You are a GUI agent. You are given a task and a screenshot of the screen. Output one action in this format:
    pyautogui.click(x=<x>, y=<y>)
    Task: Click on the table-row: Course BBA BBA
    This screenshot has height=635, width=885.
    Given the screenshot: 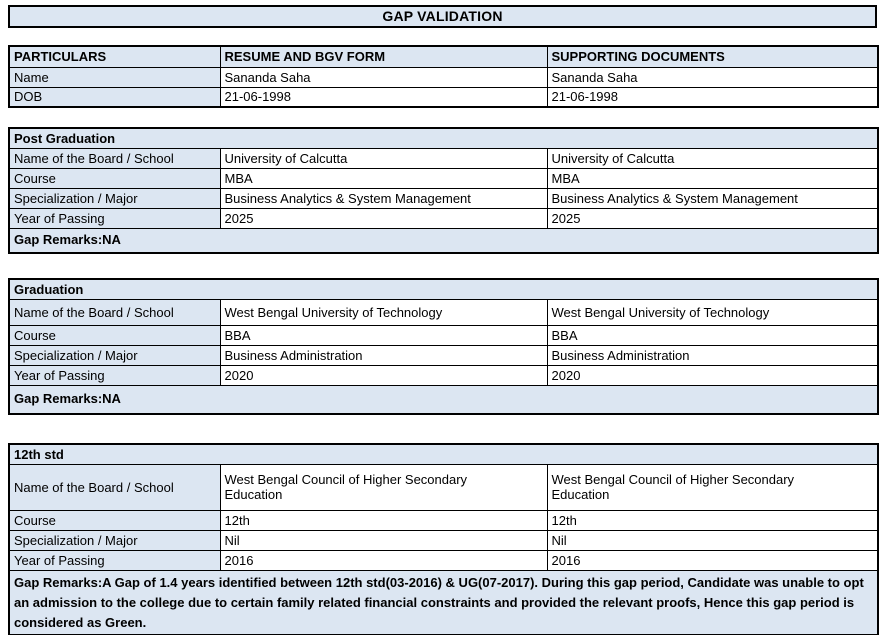 What is the action you would take?
    pyautogui.click(x=443, y=335)
    